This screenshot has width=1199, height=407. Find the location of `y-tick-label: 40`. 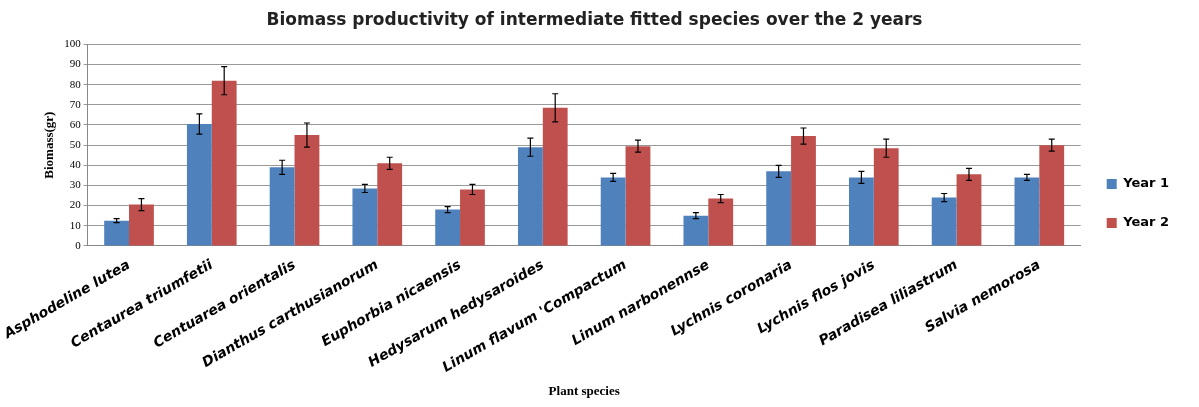

y-tick-label: 40 is located at coordinates (75, 164).